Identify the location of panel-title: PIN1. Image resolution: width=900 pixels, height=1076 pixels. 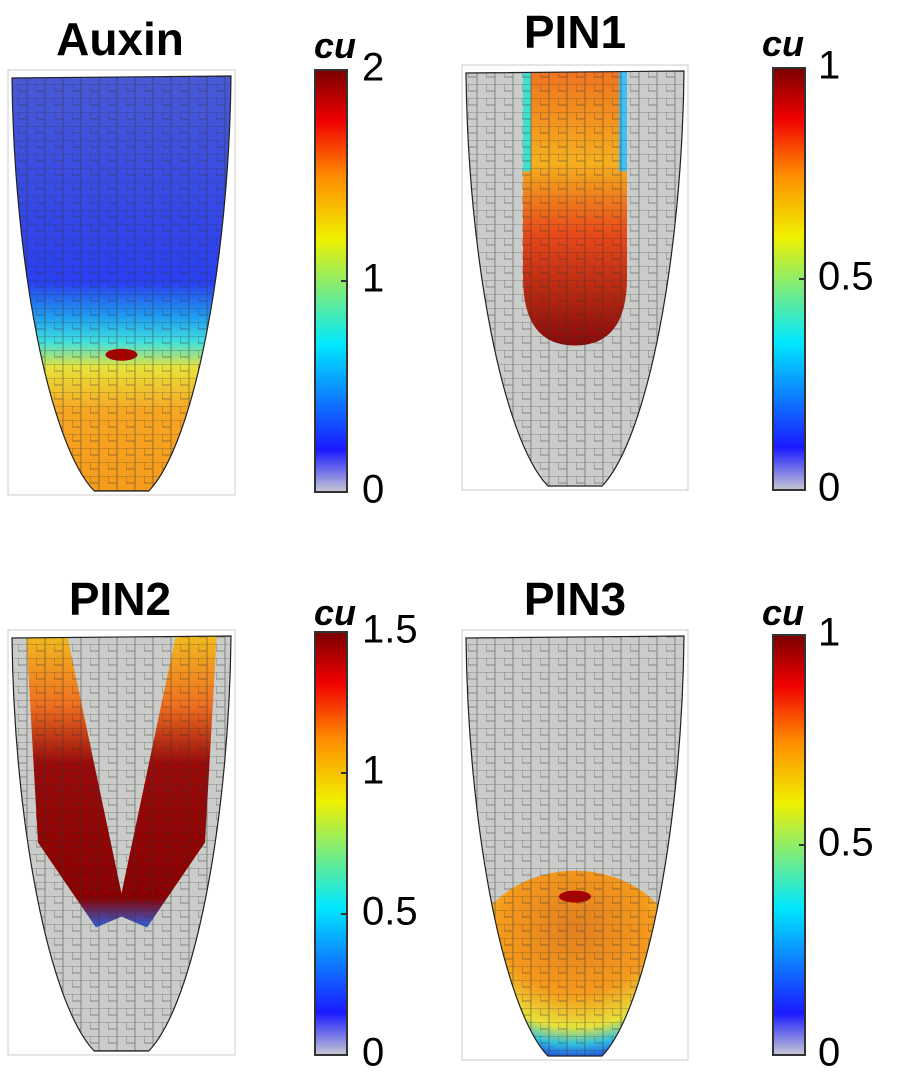
(575, 32).